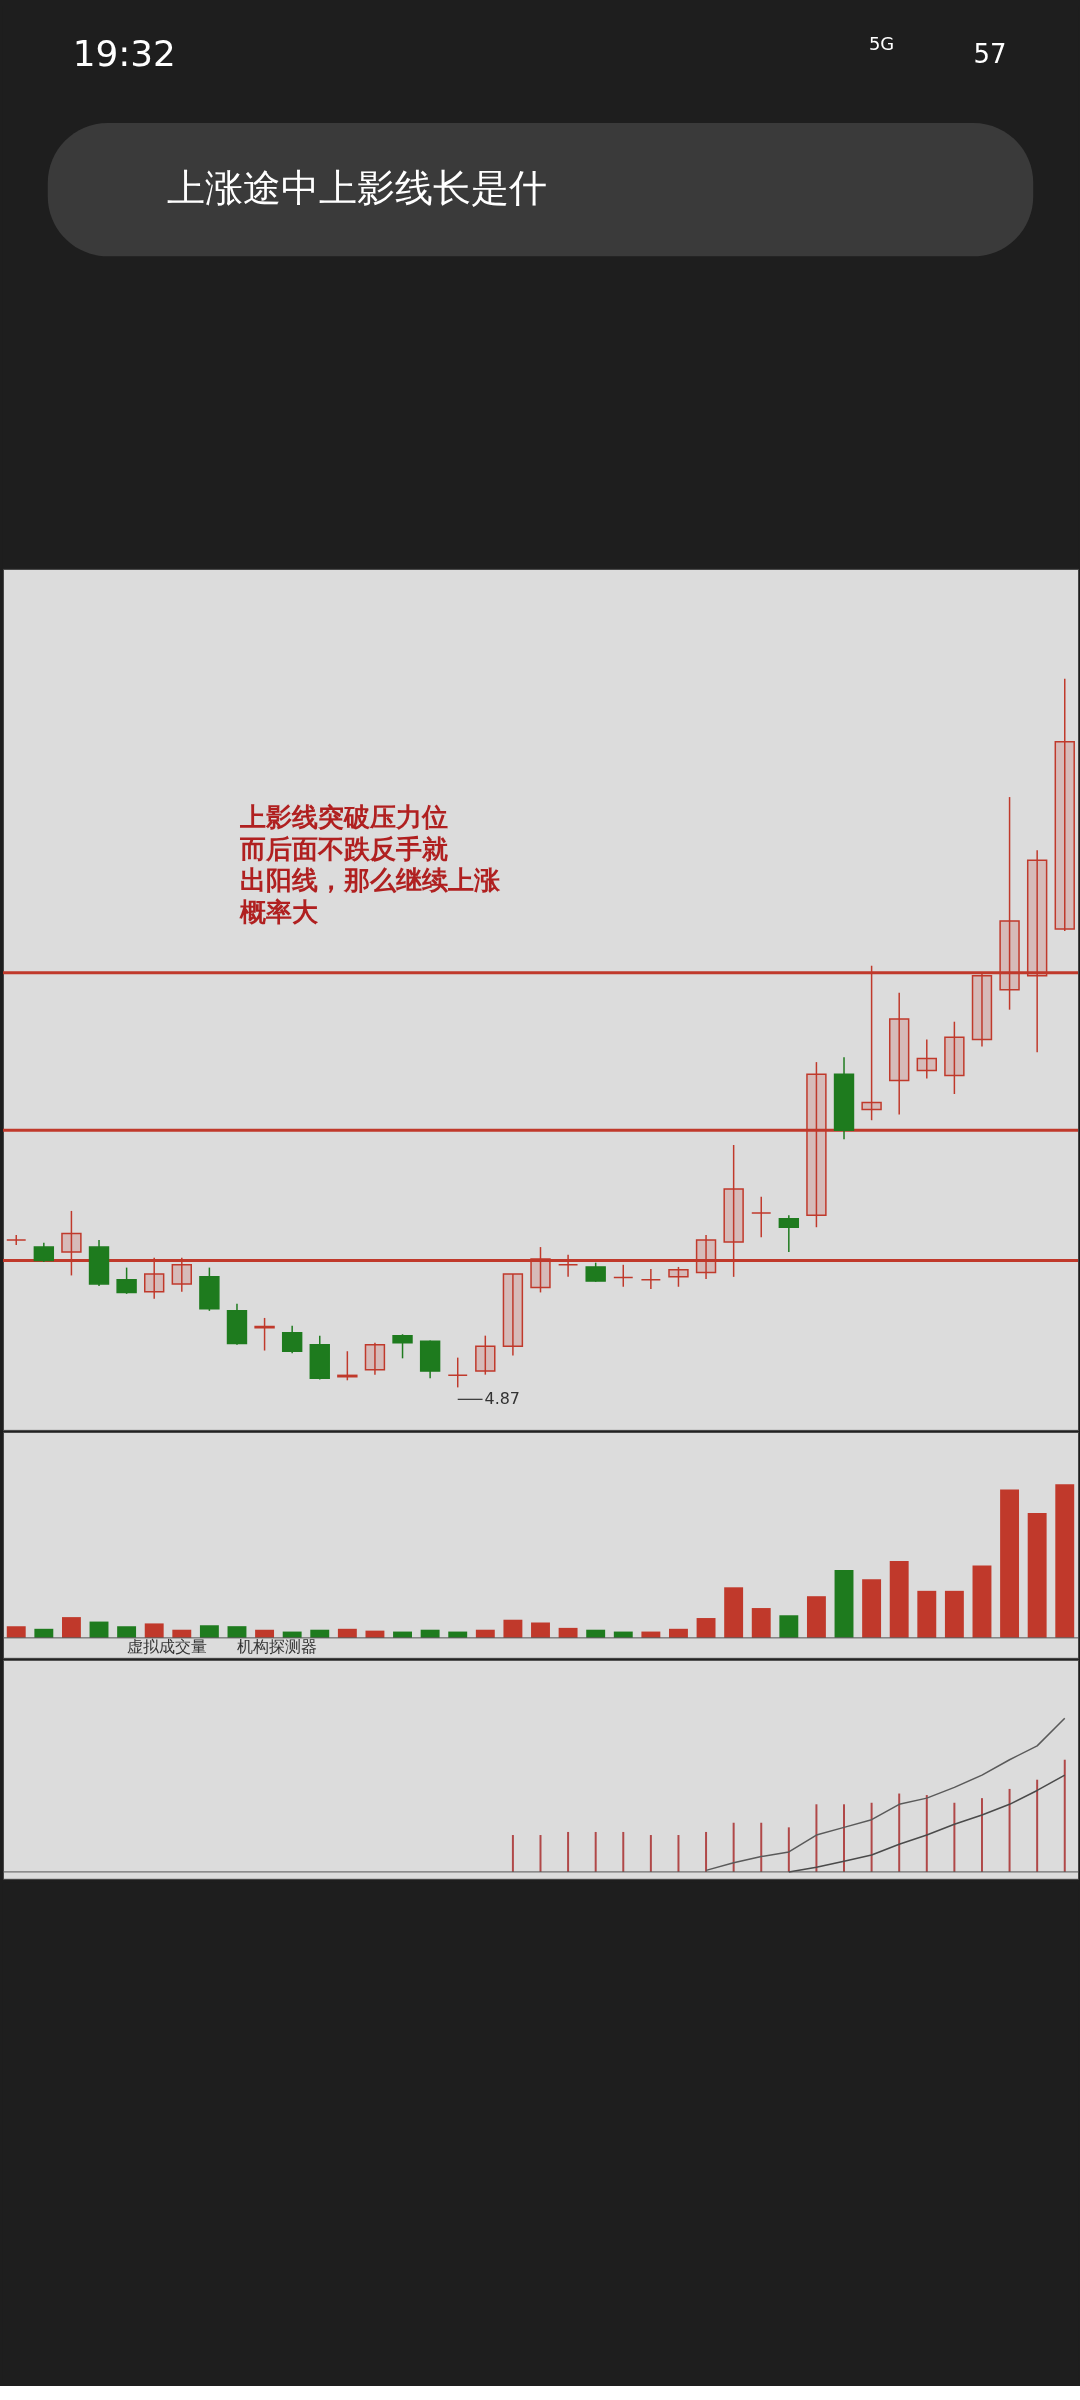 Image resolution: width=1080 pixels, height=2400 pixels. I want to click on annotation: 概率大, so click(278, 912).